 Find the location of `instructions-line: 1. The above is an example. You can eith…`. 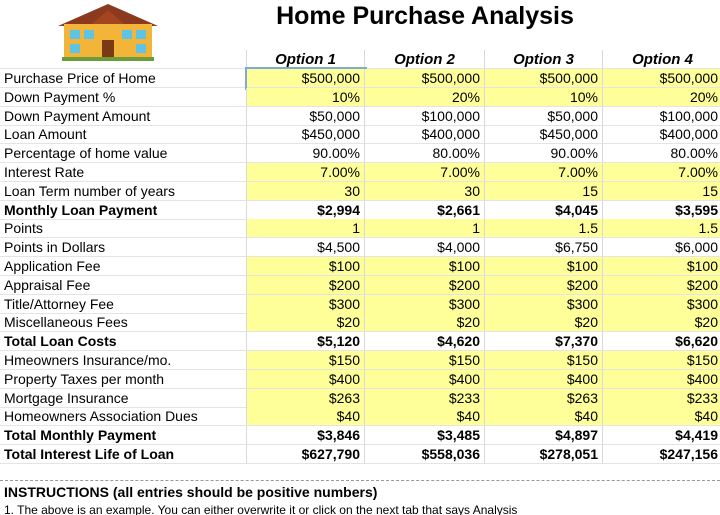

instructions-line: 1. The above is an example. You can eith… is located at coordinates (261, 509).